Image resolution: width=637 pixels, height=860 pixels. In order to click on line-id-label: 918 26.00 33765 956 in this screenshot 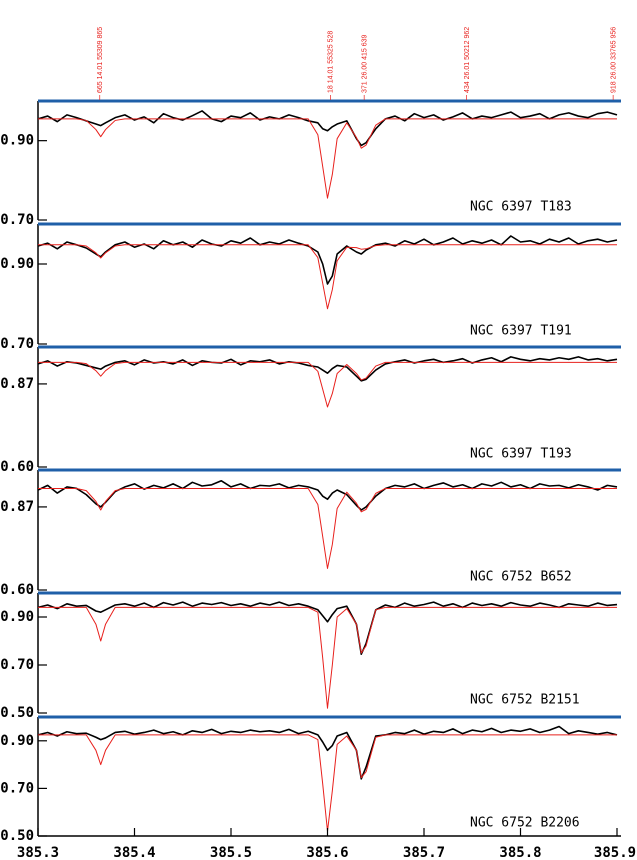, I will do `click(613, 60)`.